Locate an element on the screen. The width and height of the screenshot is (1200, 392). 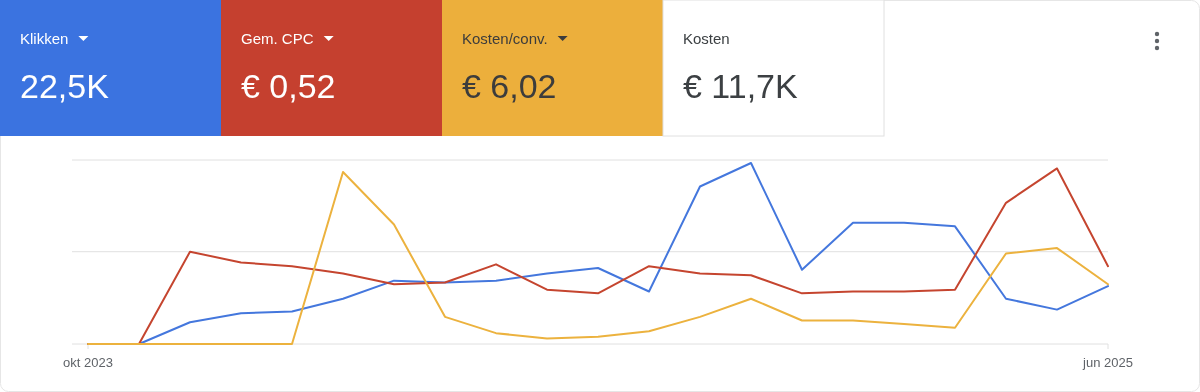
text: € 6,02 is located at coordinates (509, 86).